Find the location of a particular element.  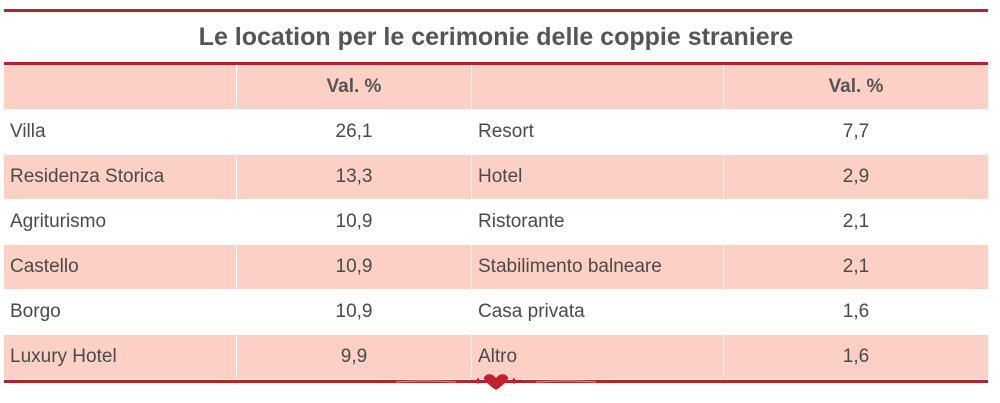

row-label-right: Altro is located at coordinates (598, 357).